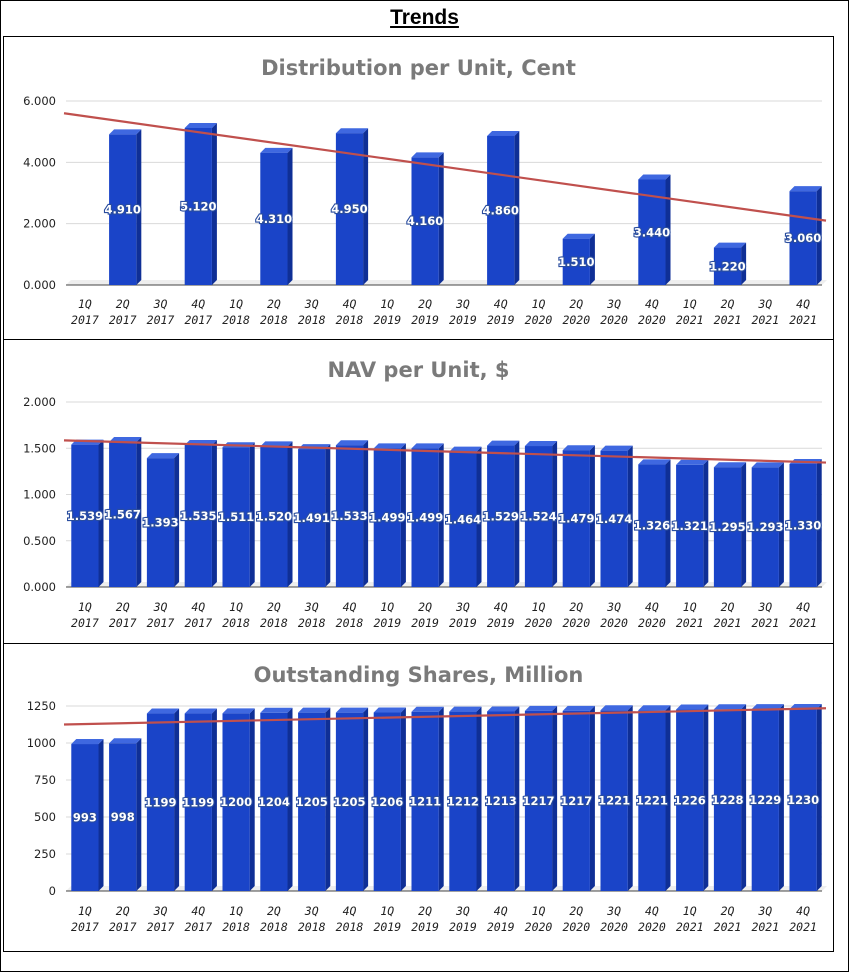 The image size is (849, 972). Describe the element at coordinates (765, 527) in the screenshot. I see `data-label: 1.293` at that location.